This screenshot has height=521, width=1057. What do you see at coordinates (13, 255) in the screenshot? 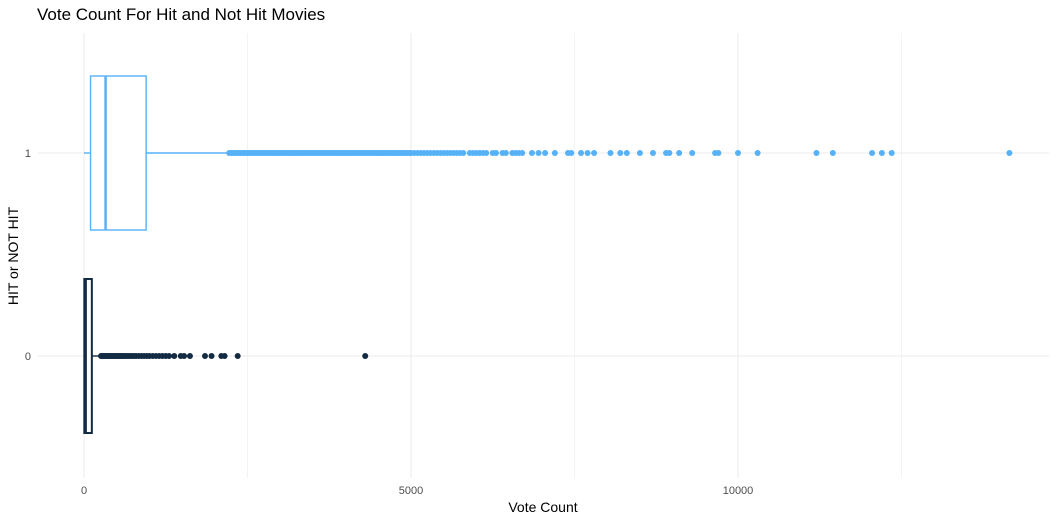
I see `y-axis-title: HIT or NOT HIT` at bounding box center [13, 255].